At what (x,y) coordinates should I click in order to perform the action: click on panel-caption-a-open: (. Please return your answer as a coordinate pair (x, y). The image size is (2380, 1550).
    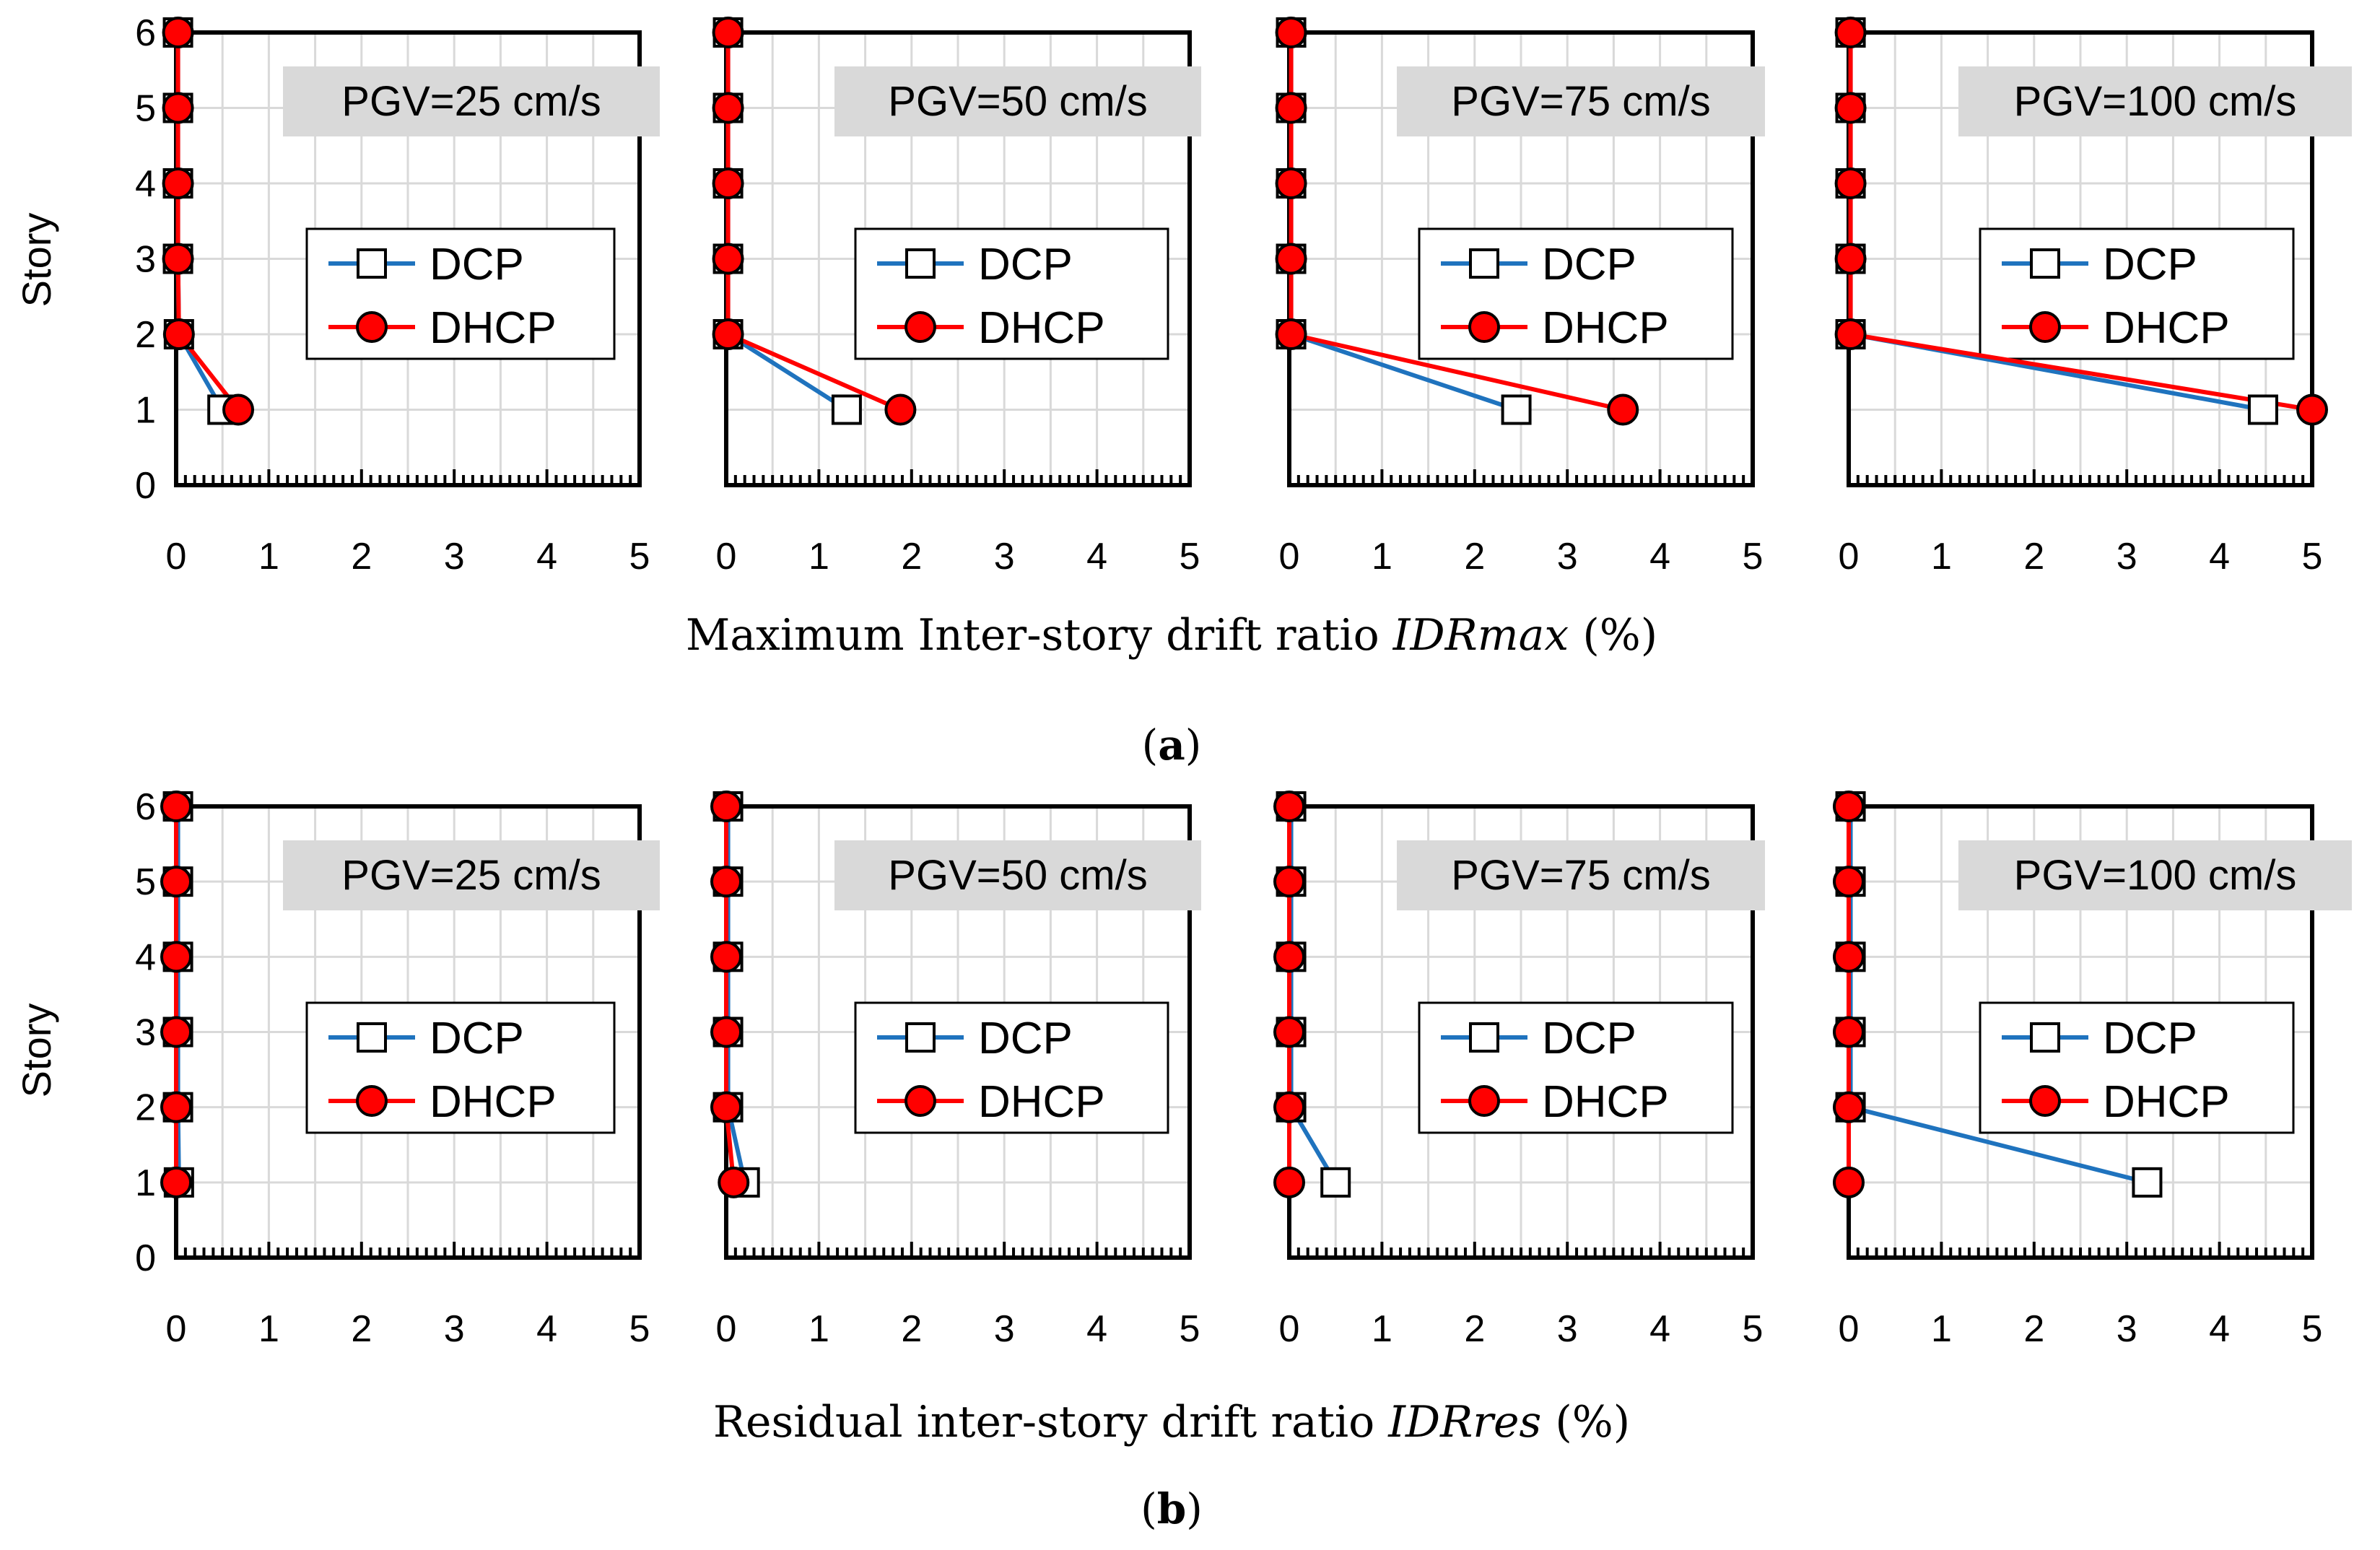
    Looking at the image, I should click on (1150, 745).